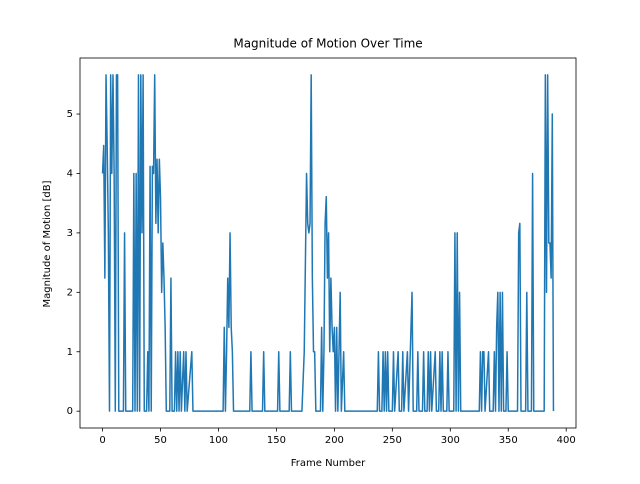 The width and height of the screenshot is (640, 484). What do you see at coordinates (328, 463) in the screenshot?
I see `x-axis-label: Frame Number` at bounding box center [328, 463].